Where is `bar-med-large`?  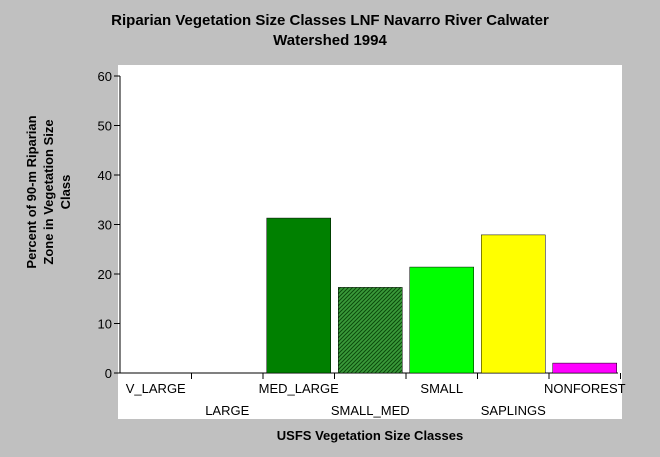
bar-med-large is located at coordinates (298, 295).